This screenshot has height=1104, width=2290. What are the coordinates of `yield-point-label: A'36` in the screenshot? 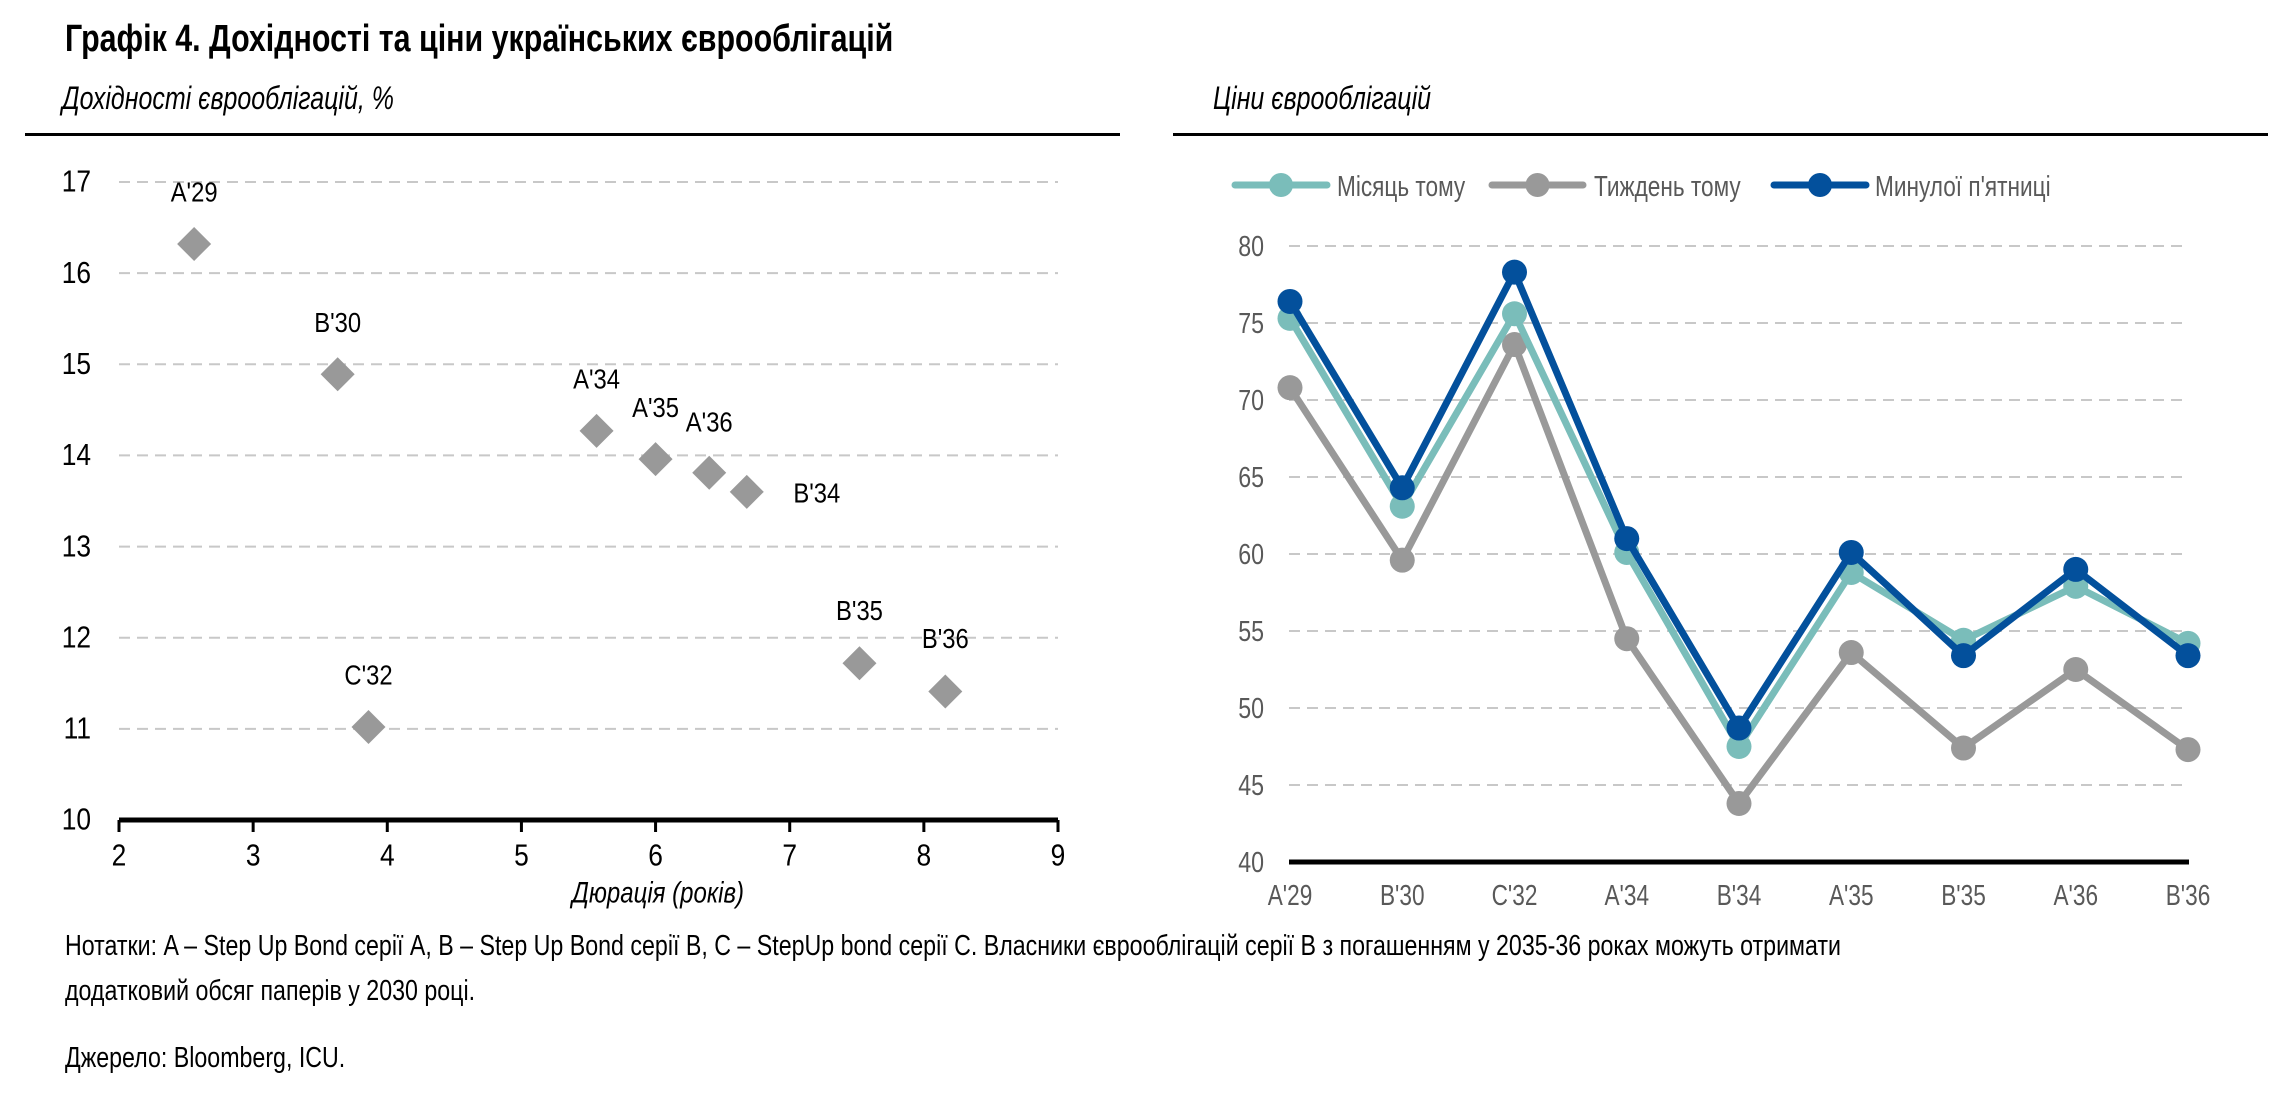 It's located at (709, 422).